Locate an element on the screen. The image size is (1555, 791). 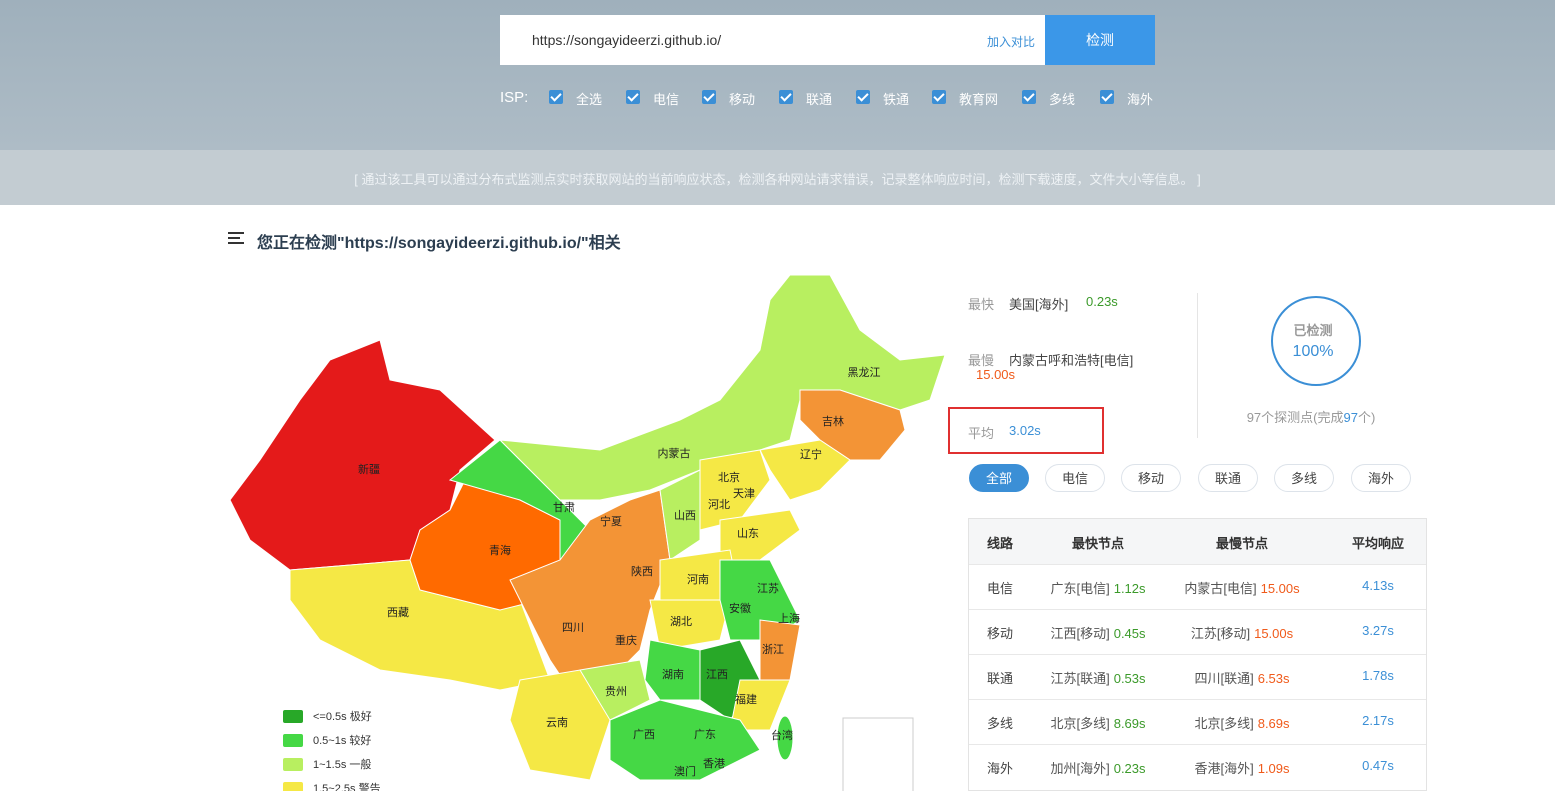
province-label: 广西 is located at coordinates (644, 734).